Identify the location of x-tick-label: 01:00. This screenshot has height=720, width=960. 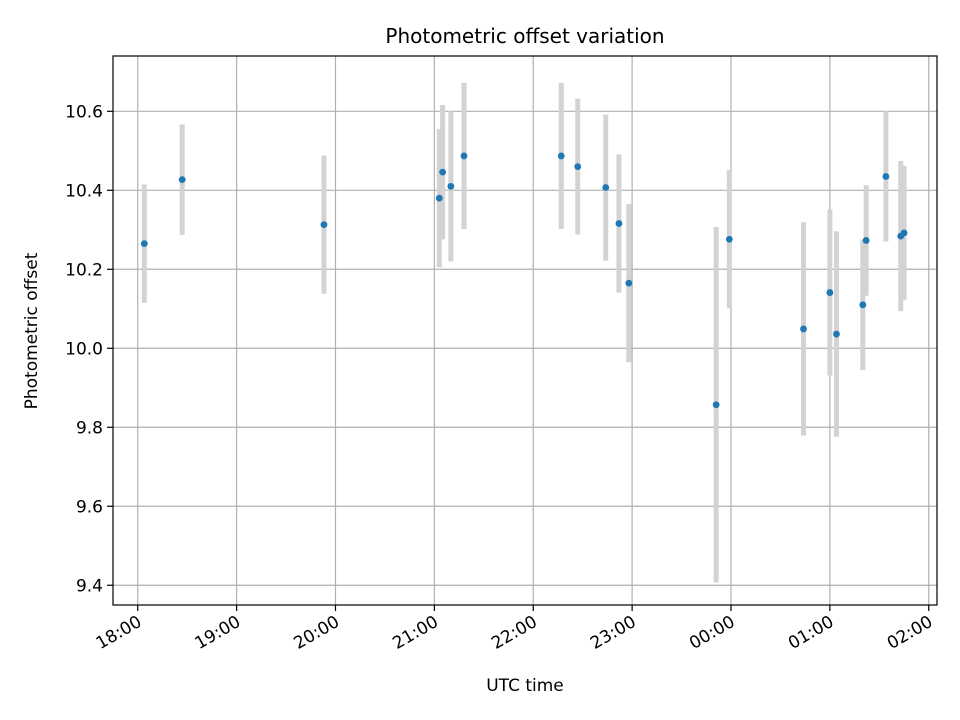
(811, 633).